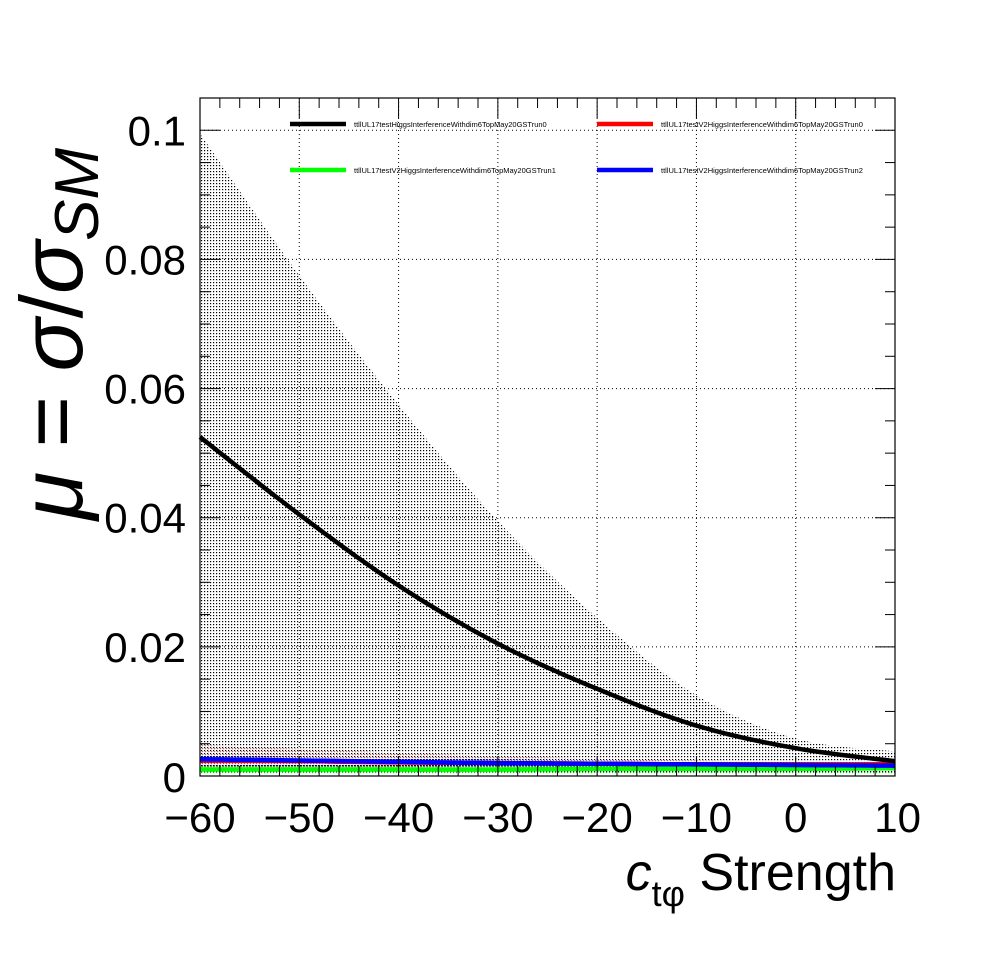 The height and width of the screenshot is (977, 996). What do you see at coordinates (145, 518) in the screenshot?
I see `y-tick-label: 0.04` at bounding box center [145, 518].